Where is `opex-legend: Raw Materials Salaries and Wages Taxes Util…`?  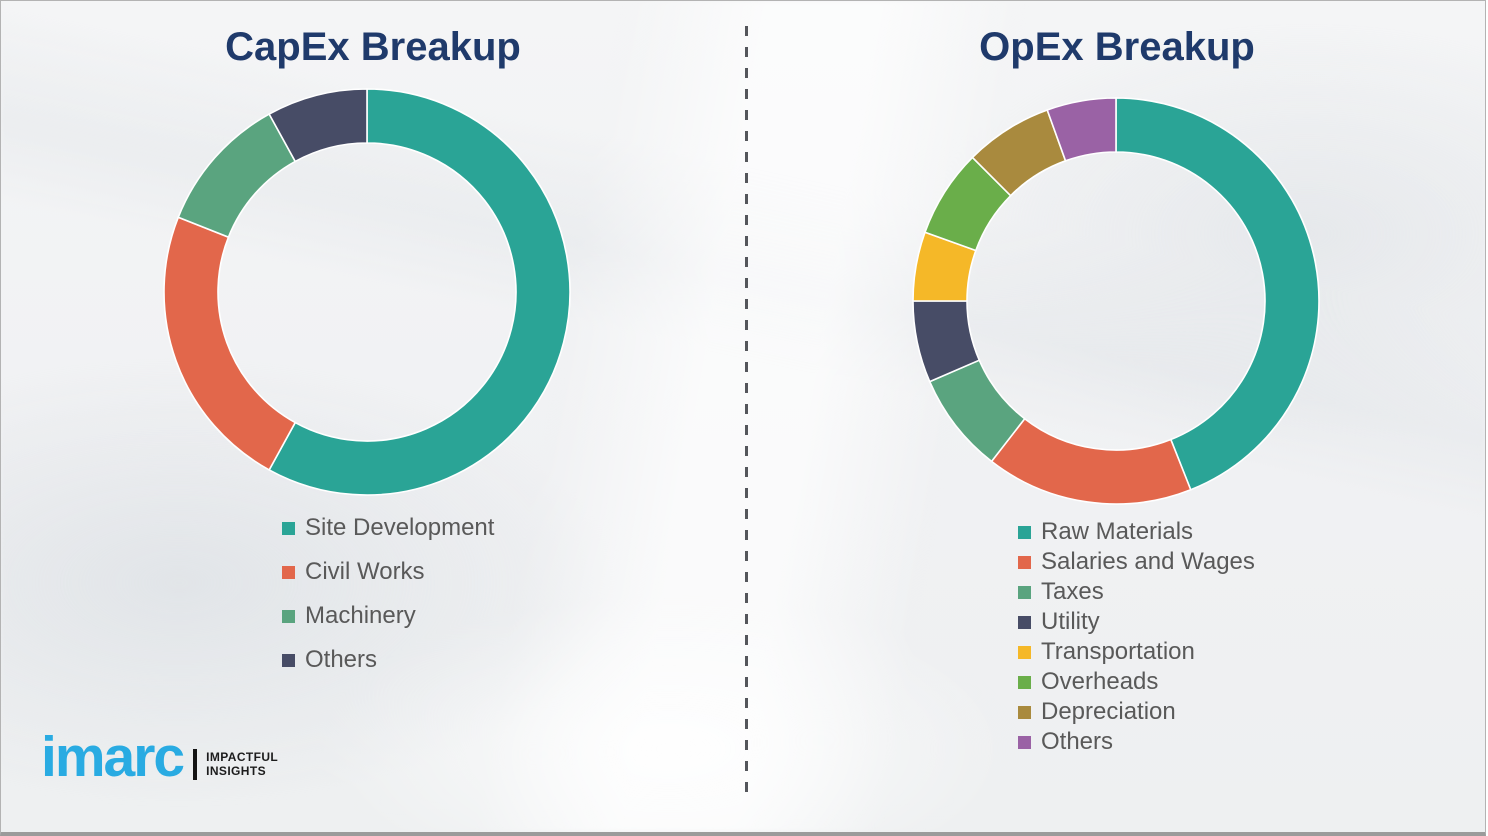
opex-legend: Raw Materials Salaries and Wages Taxes Util… is located at coordinates (1136, 637).